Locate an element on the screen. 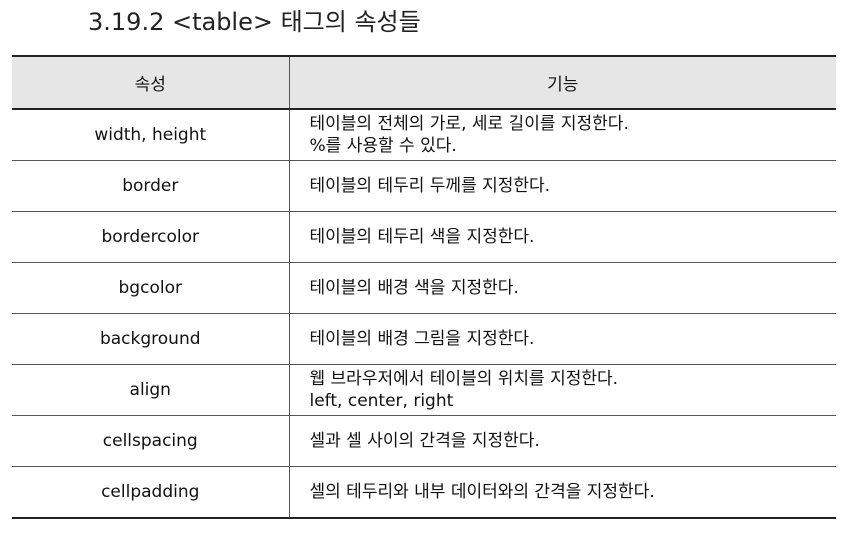 This screenshot has width=848, height=540. description-line: 웹 브라우저에서 테이블의 위치를 지정한다. is located at coordinates (464, 379).